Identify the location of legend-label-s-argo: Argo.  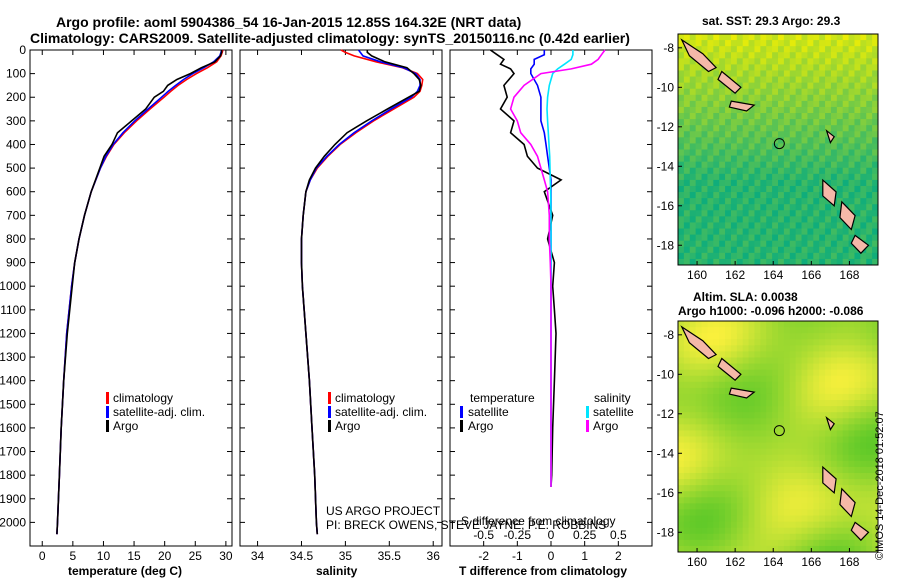
(606, 426).